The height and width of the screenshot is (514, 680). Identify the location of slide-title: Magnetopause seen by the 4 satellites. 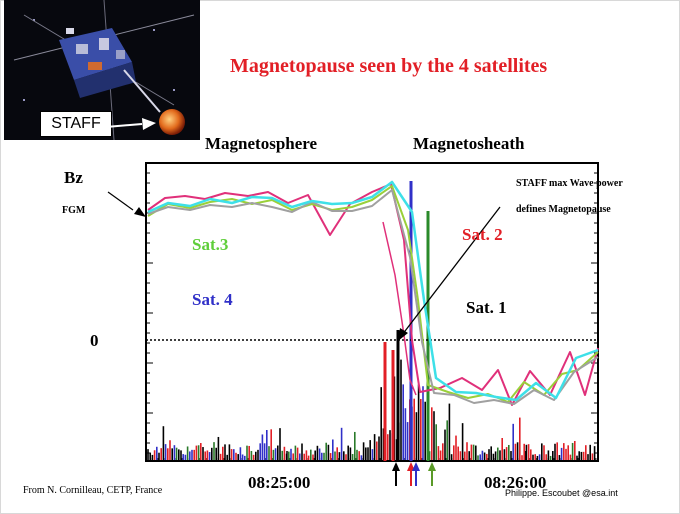
(389, 66).